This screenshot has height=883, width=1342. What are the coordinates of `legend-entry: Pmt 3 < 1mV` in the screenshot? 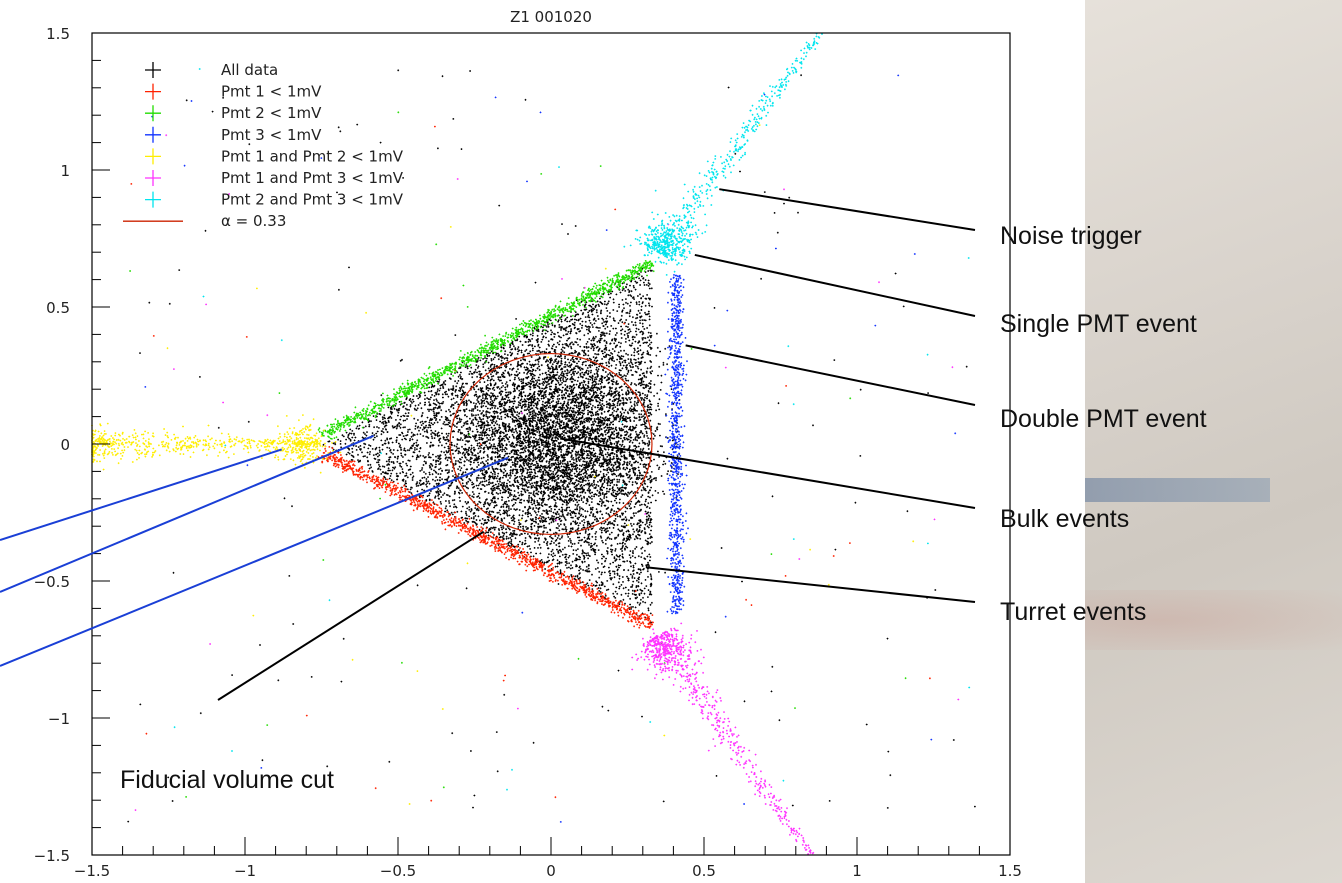 It's located at (233, 135).